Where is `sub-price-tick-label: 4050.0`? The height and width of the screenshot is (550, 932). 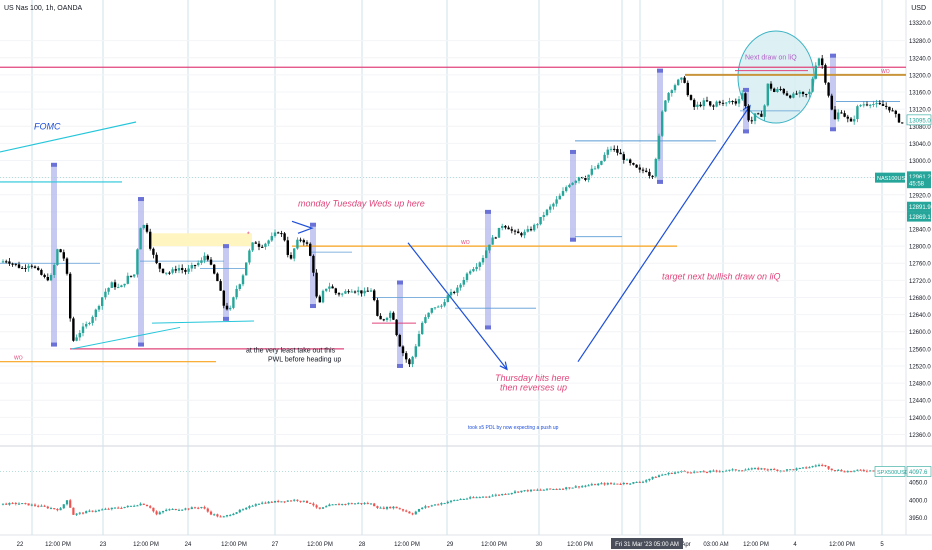
sub-price-tick-label: 4050.0 is located at coordinates (918, 484).